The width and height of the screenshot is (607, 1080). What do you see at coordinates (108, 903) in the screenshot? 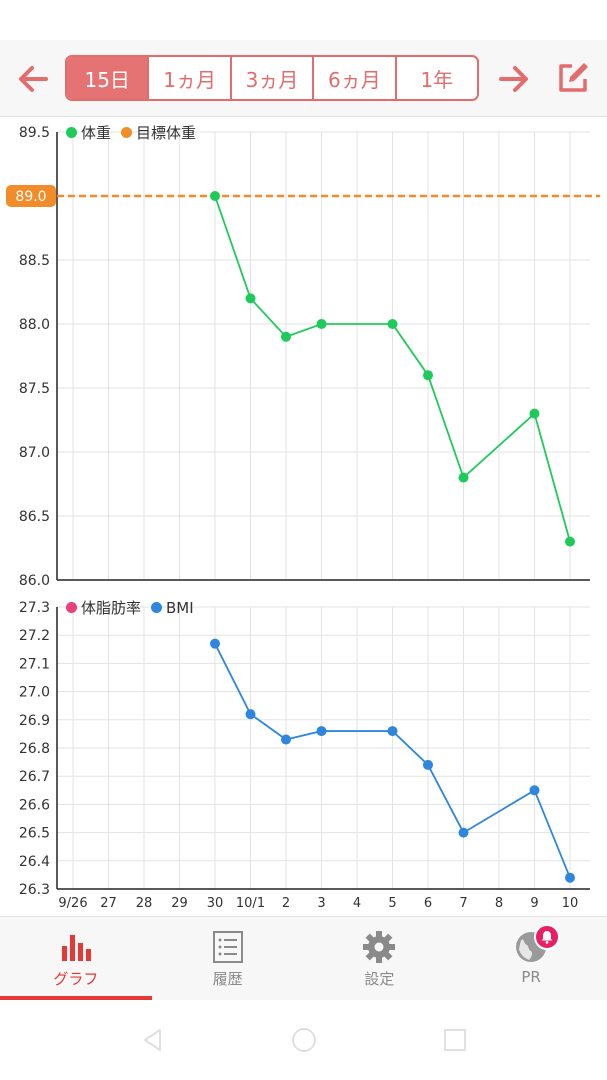
I see `x-tick-label: 27` at bounding box center [108, 903].